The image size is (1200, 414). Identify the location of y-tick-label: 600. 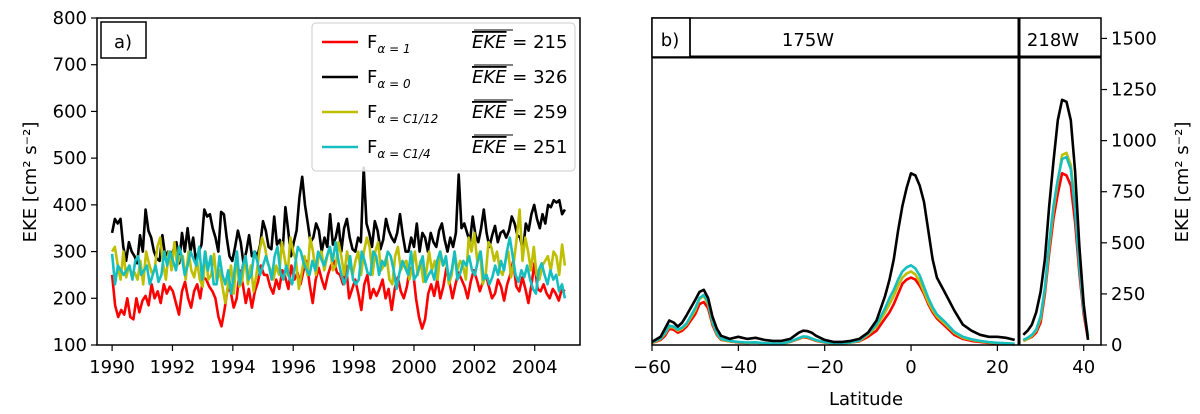
(70, 111).